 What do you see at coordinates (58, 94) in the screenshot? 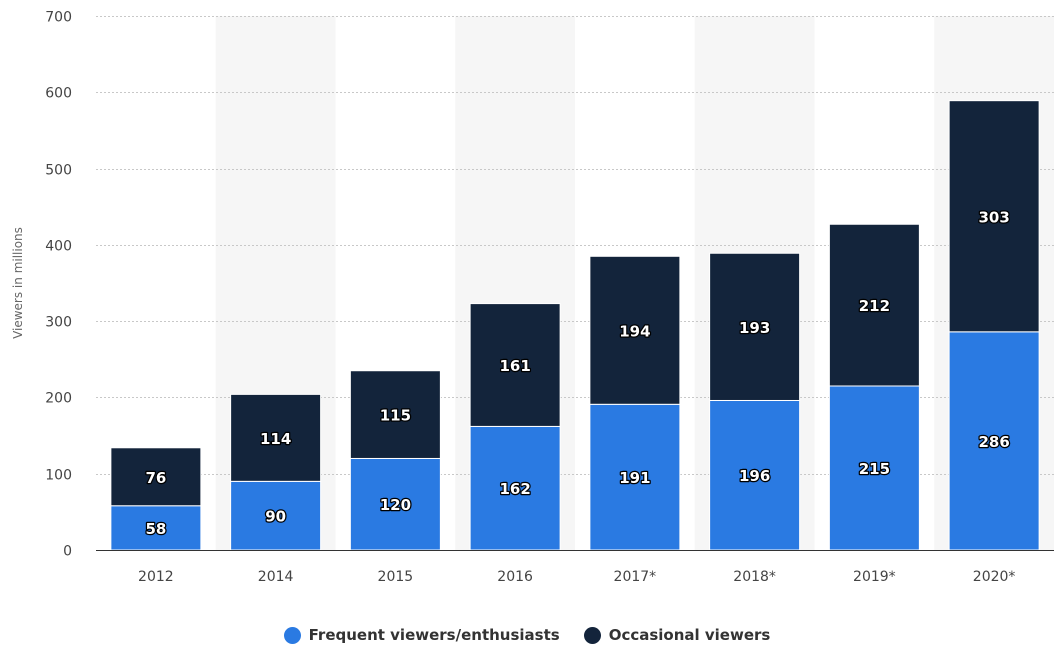
I see `y-tick-label: 600` at bounding box center [58, 94].